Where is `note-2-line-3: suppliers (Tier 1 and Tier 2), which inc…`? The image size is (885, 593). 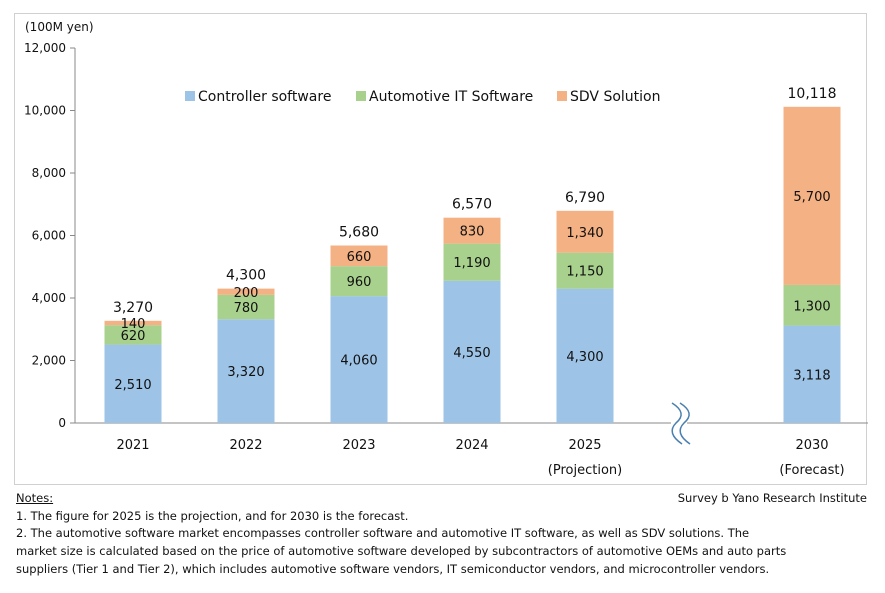 note-2-line-3: suppliers (Tier 1 and Tier 2), which inc… is located at coordinates (393, 569).